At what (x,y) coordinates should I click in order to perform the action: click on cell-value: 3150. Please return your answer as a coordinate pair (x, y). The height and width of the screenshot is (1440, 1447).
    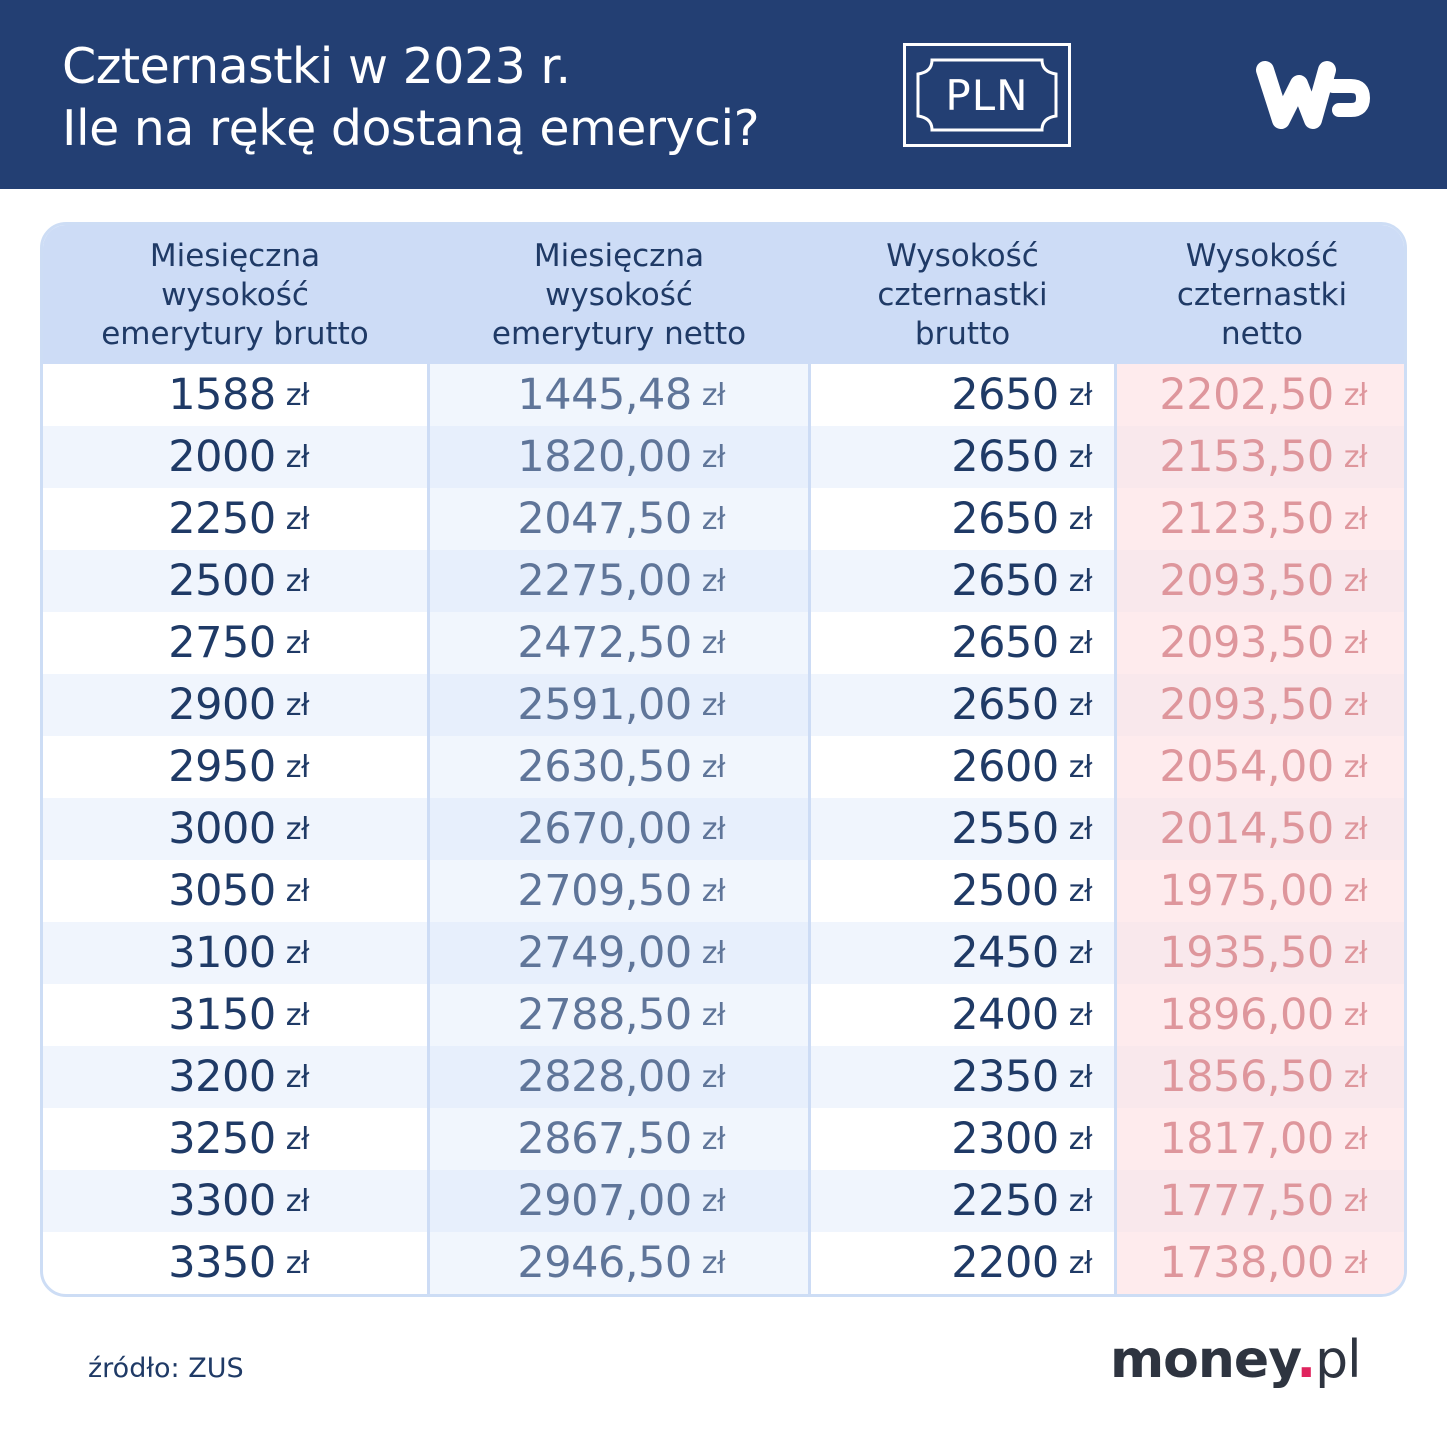
    Looking at the image, I should click on (222, 1015).